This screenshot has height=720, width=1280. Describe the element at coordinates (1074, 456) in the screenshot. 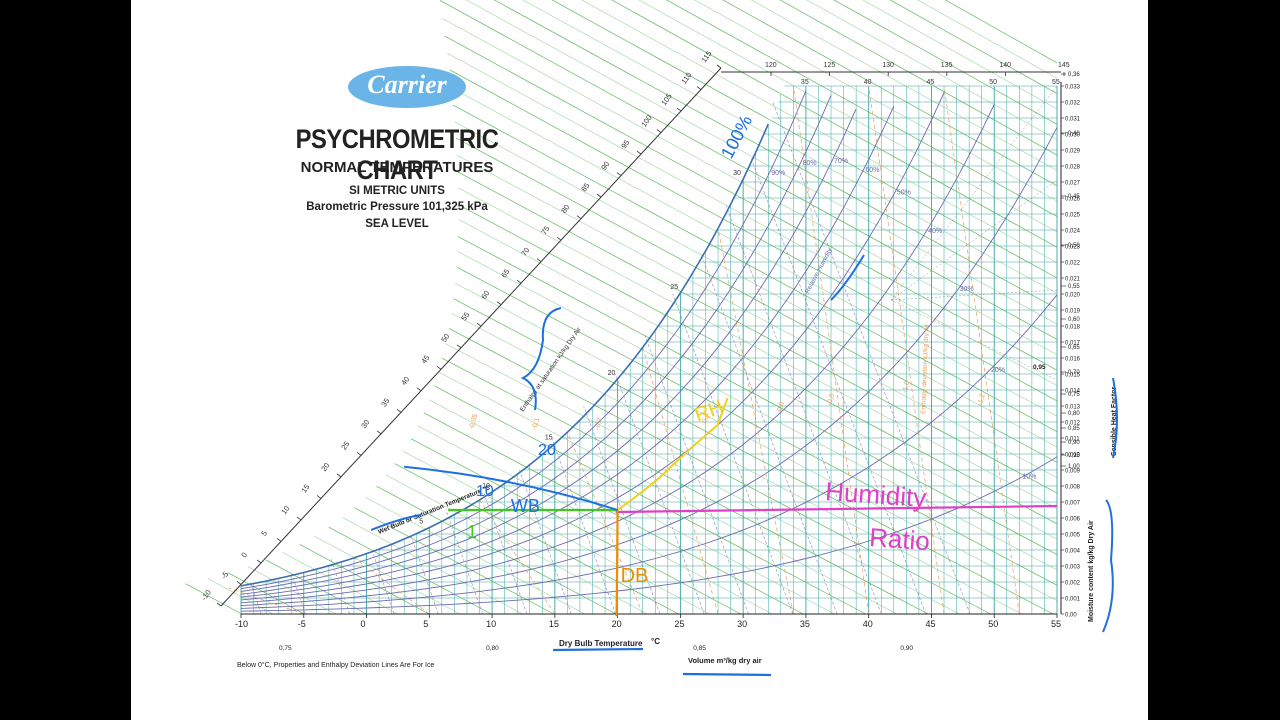

I see `shf-tick-label: 0,95` at that location.